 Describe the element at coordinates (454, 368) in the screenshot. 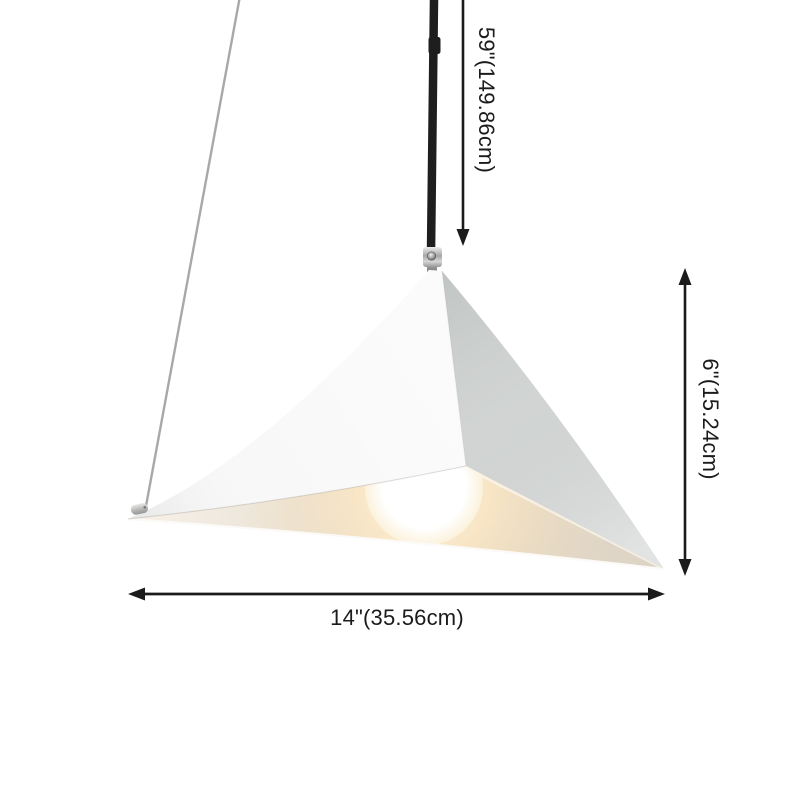

I see `face-crease-line` at that location.